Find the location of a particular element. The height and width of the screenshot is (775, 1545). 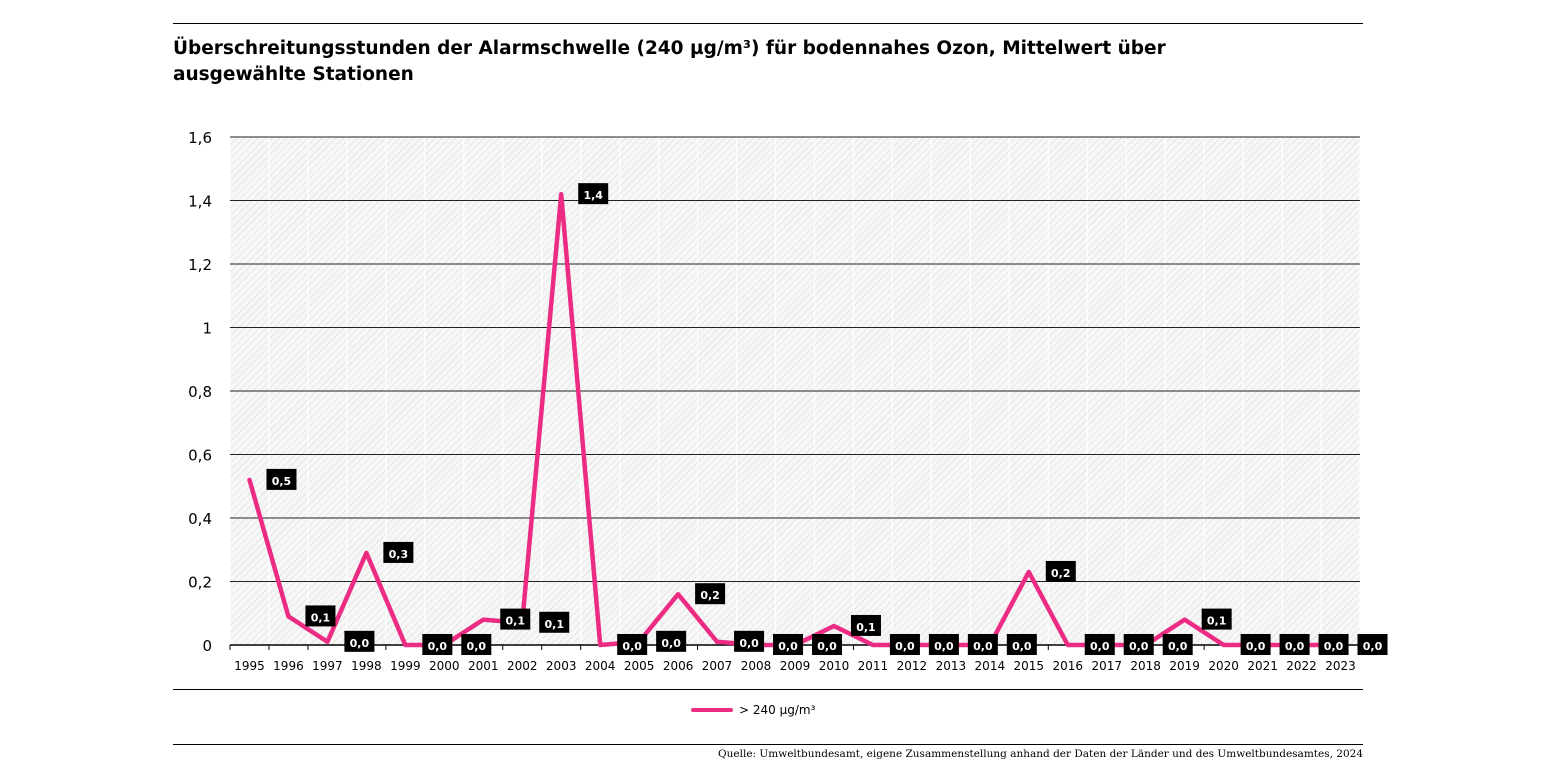

top-rule is located at coordinates (768, 23).